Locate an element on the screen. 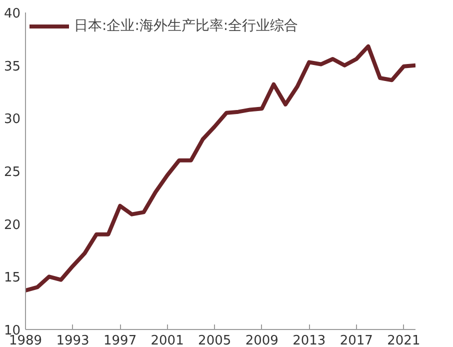  y-tick-label: 25 is located at coordinates (12, 172).